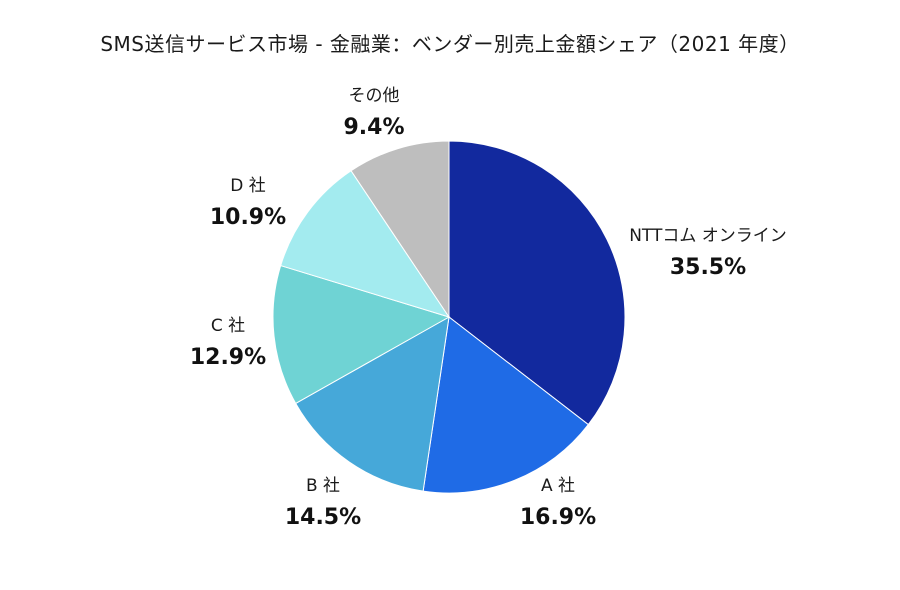  What do you see at coordinates (323, 486) in the screenshot?
I see `slice-name: B 社` at bounding box center [323, 486].